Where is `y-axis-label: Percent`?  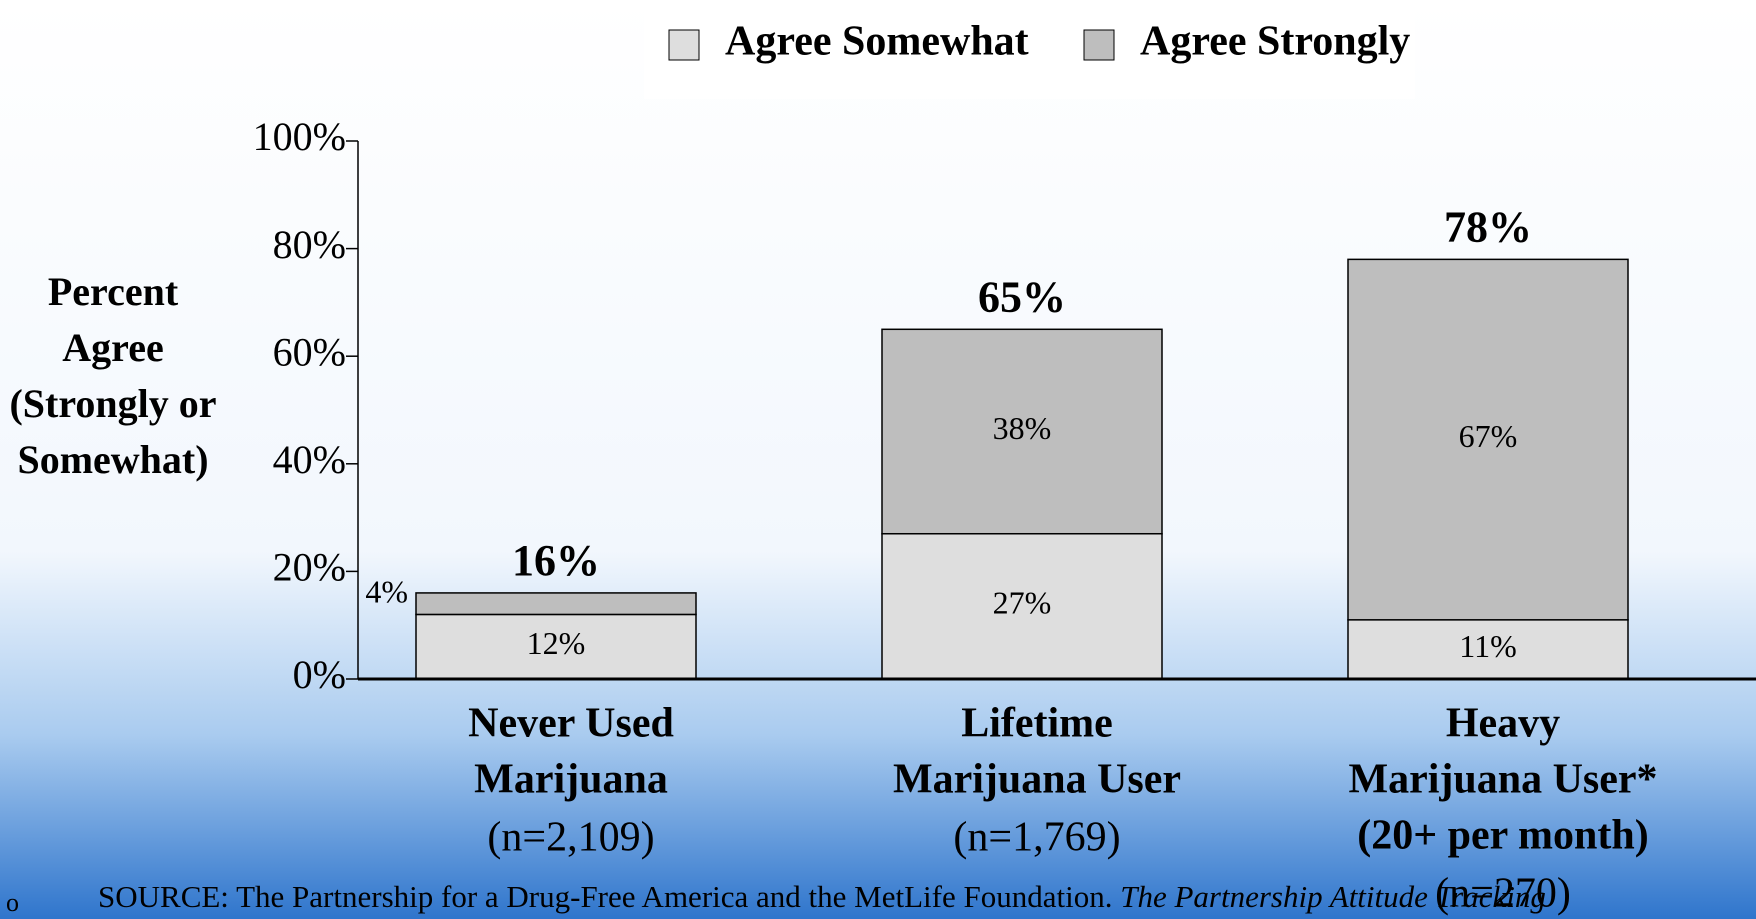
y-axis-label: Percent is located at coordinates (113, 291).